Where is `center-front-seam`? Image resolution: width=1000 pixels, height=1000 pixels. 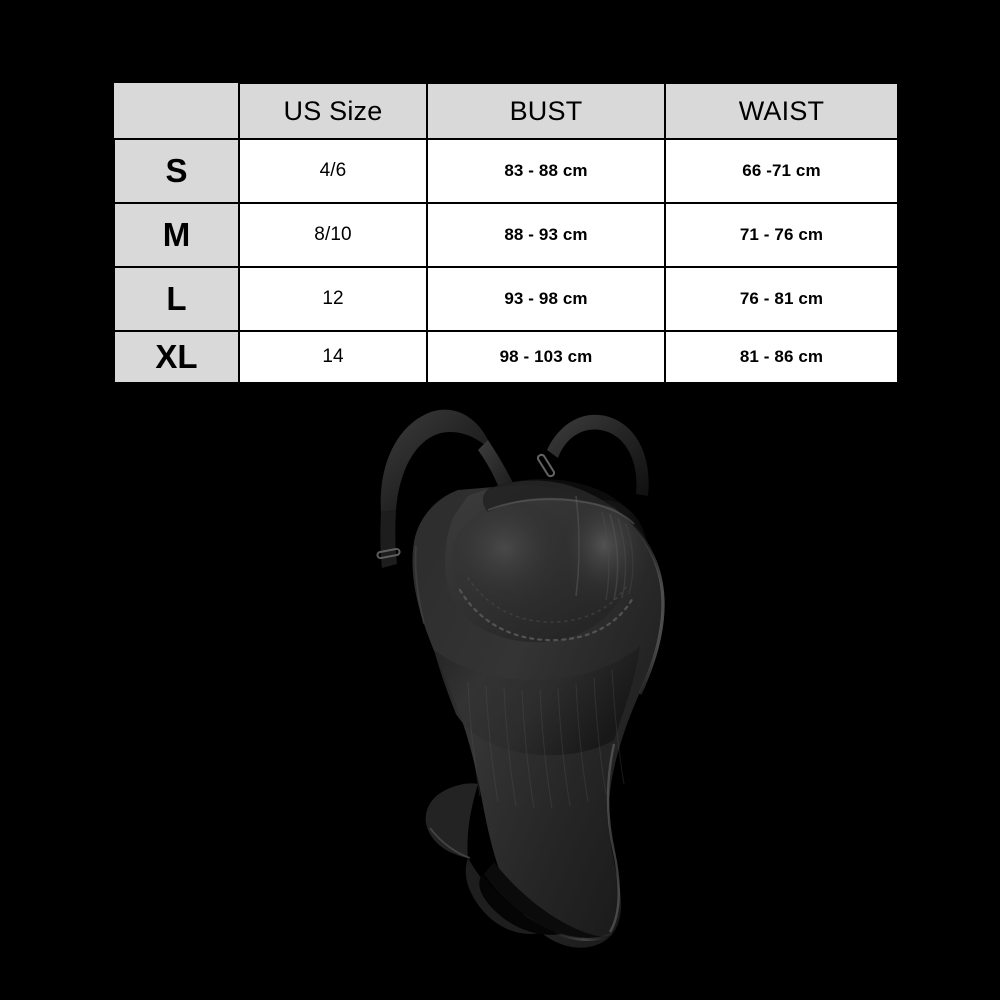
center-front-seam is located at coordinates (577, 546).